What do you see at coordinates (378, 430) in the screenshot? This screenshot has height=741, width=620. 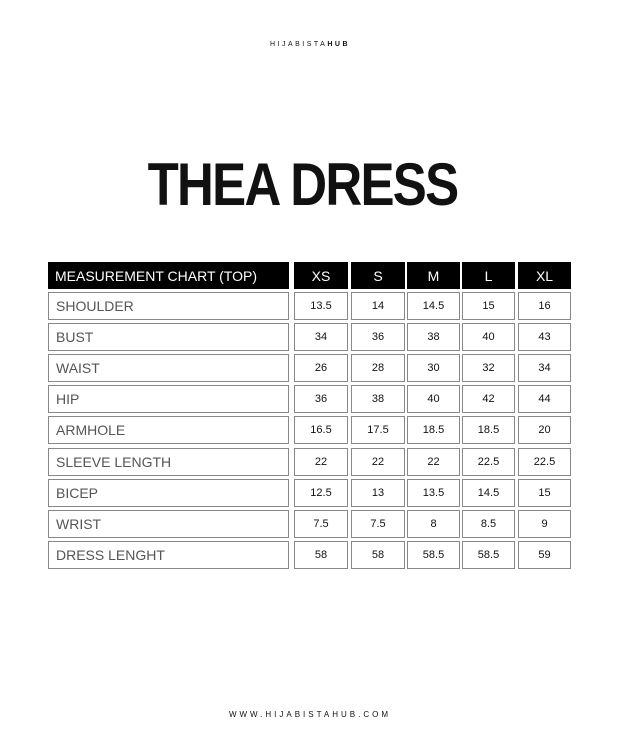 I see `measurement-cell: 17.5` at bounding box center [378, 430].